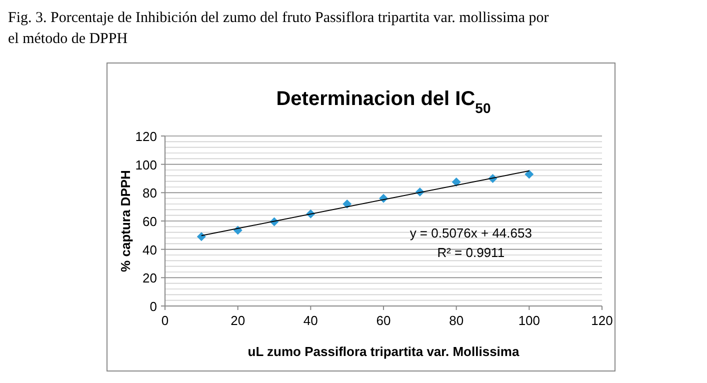 The image size is (707, 383). What do you see at coordinates (383, 102) in the screenshot?
I see `chart-title: Determinacion del IC$_{50}$` at bounding box center [383, 102].